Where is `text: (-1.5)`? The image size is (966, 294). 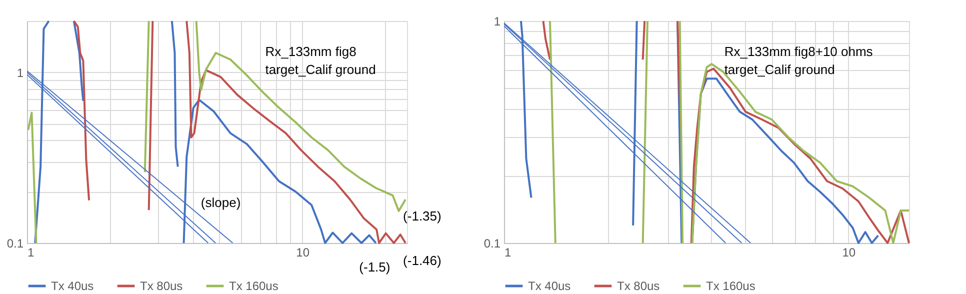
text: (-1.5) is located at coordinates (374, 266).